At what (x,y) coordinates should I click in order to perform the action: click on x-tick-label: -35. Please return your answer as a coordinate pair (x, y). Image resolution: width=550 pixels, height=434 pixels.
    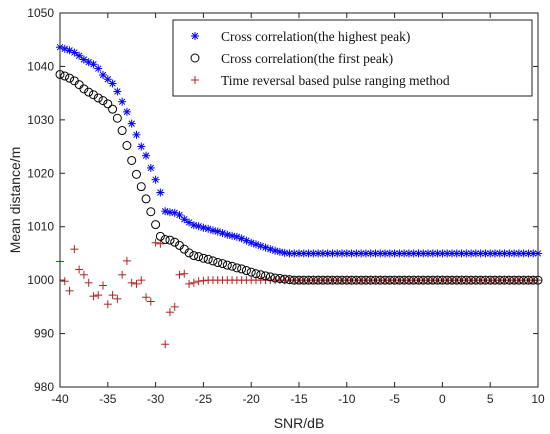
    Looking at the image, I should click on (108, 399).